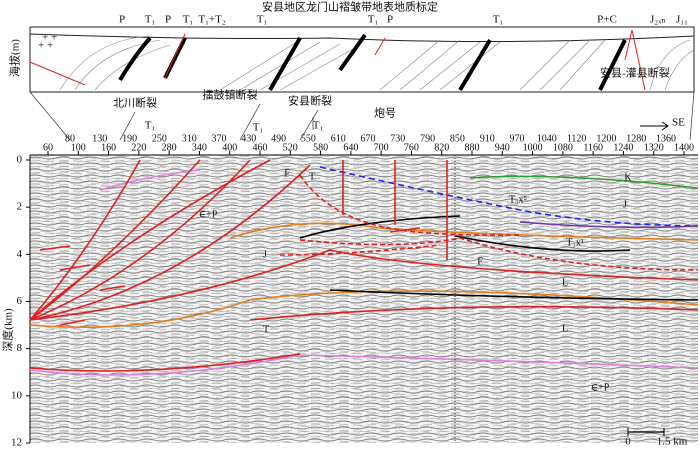 This screenshot has width=700, height=471. What do you see at coordinates (362, 116) in the screenshot?
I see `connectors` at bounding box center [362, 116].